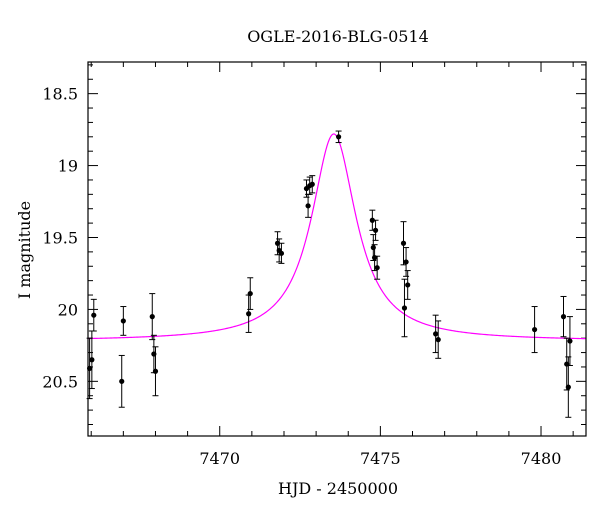  Describe the element at coordinates (68, 166) in the screenshot. I see `y-tick-label: 19` at that location.